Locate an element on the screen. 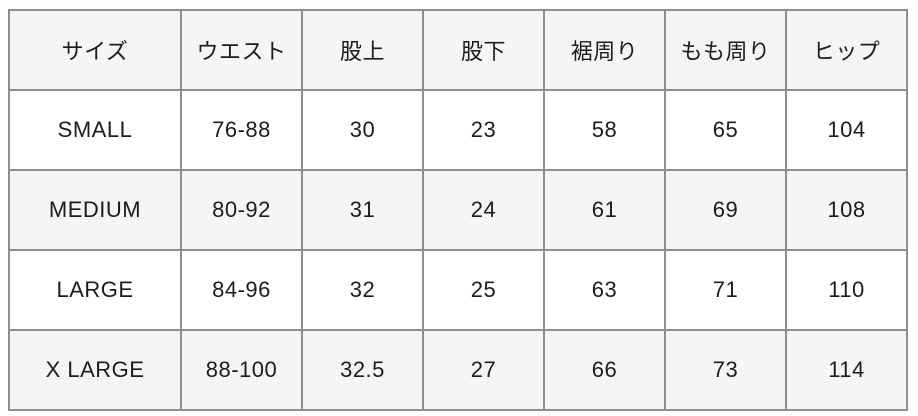 The width and height of the screenshot is (918, 416). cell-size: MEDIUM is located at coordinates (95, 210).